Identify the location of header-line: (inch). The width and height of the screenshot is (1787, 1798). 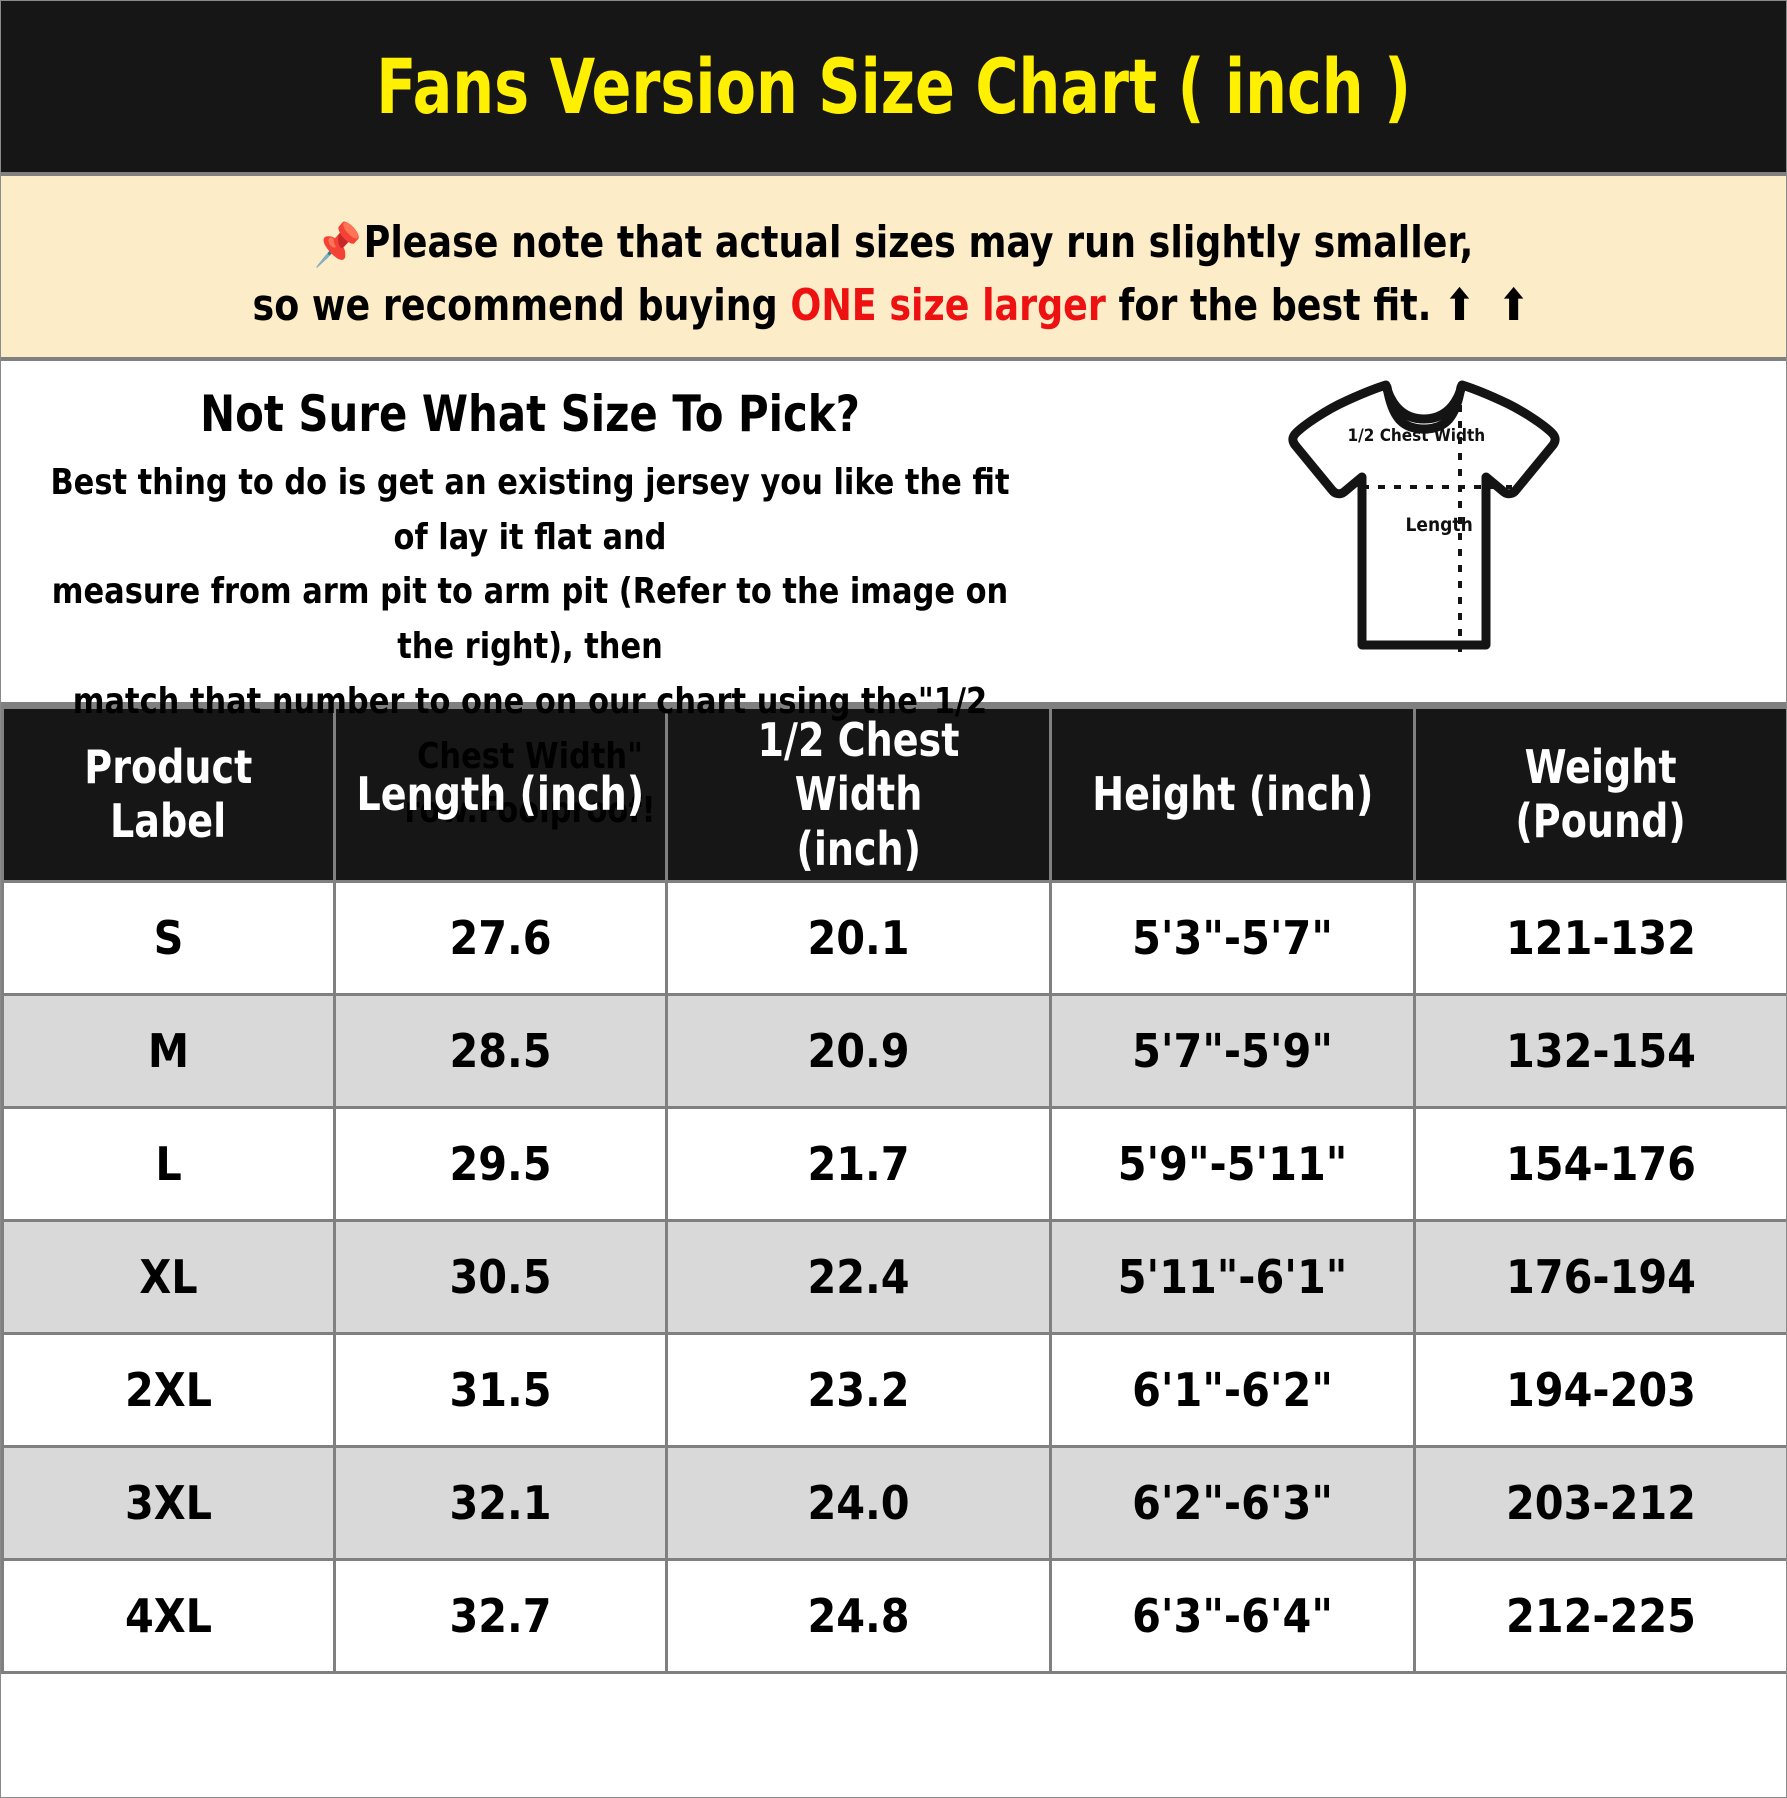
(858, 848).